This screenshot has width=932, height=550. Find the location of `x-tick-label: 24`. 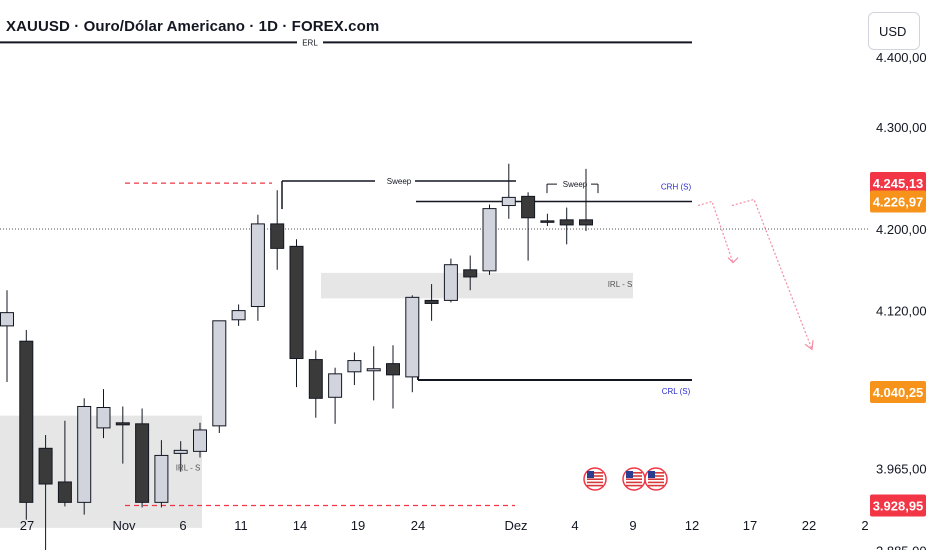

x-tick-label: 24 is located at coordinates (418, 525).